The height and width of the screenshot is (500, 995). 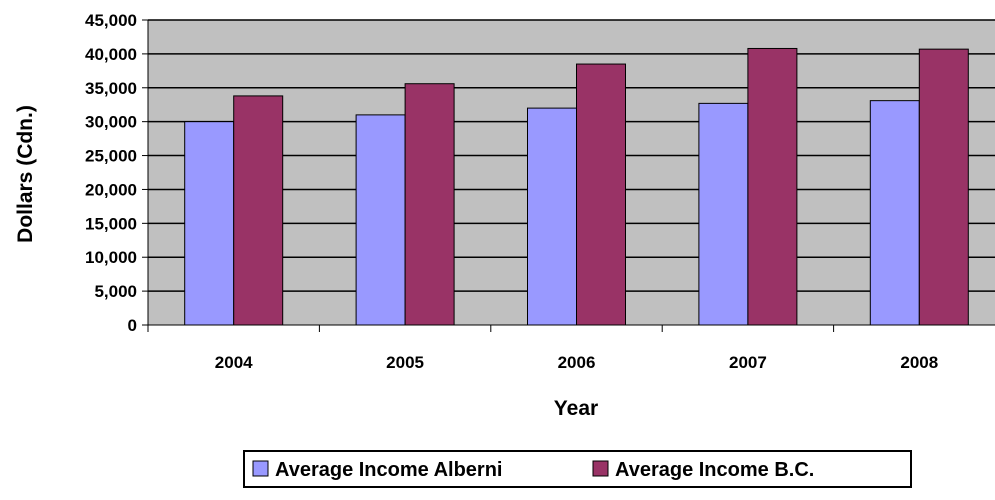 What do you see at coordinates (111, 88) in the screenshot?
I see `y-tick-label: 35,000` at bounding box center [111, 88].